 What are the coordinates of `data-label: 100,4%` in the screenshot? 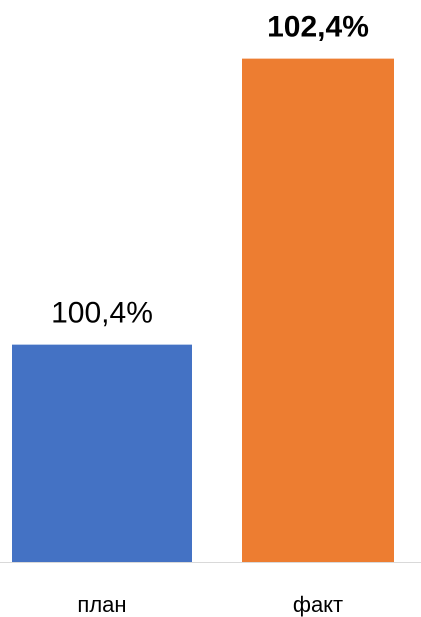 It's located at (102, 313).